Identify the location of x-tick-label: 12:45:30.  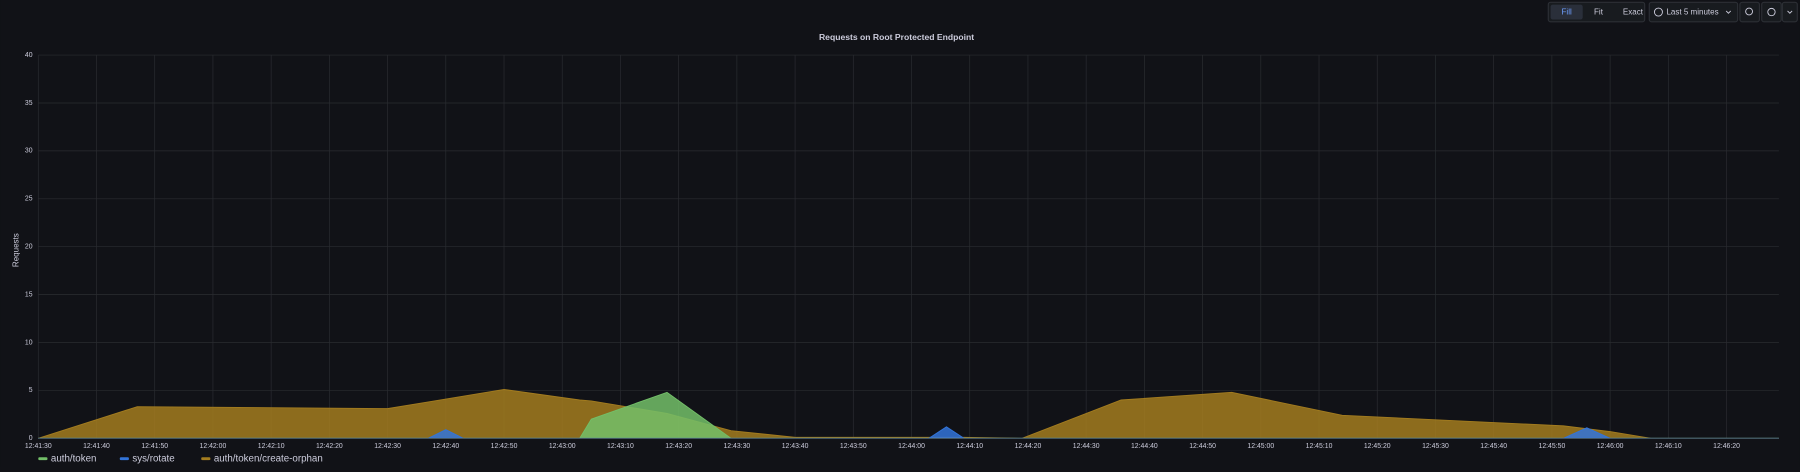
(1435, 446).